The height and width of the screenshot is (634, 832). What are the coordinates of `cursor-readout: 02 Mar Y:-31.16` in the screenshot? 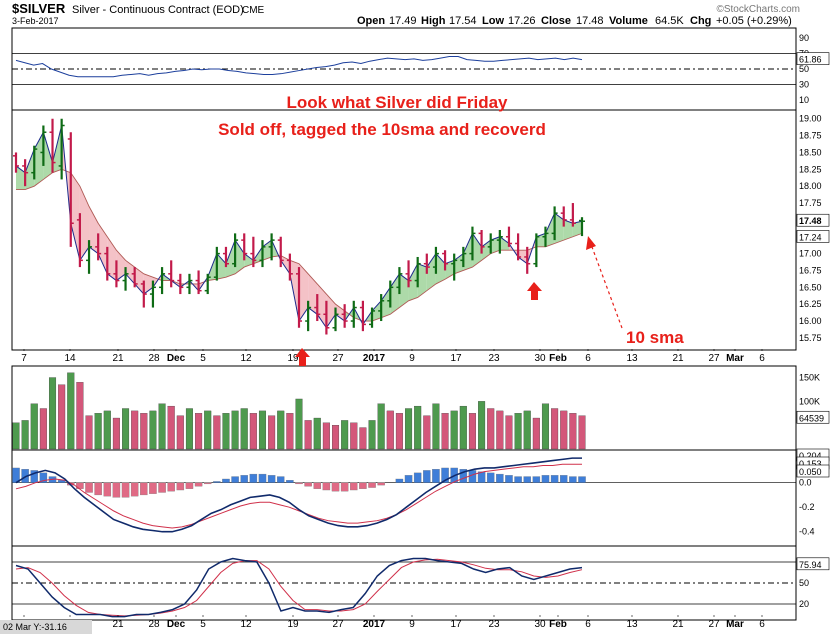 It's located at (35, 627).